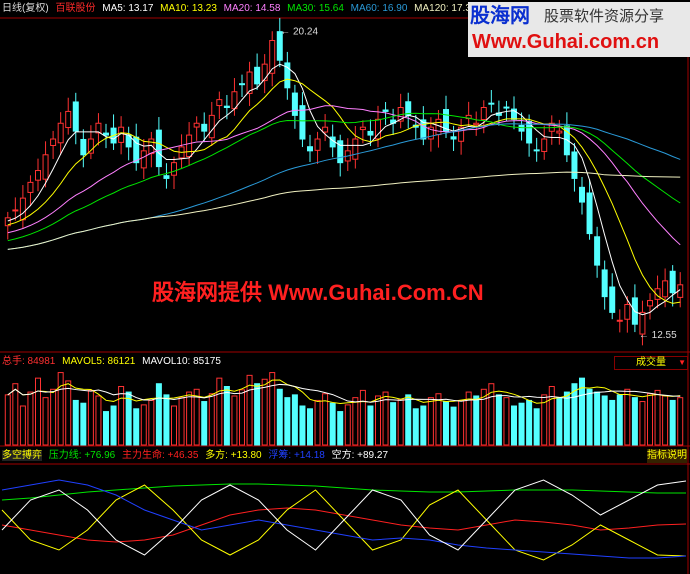 The width and height of the screenshot is (690, 574). I want to click on mavol10-value: MAVOL10: 85175, so click(181, 361).